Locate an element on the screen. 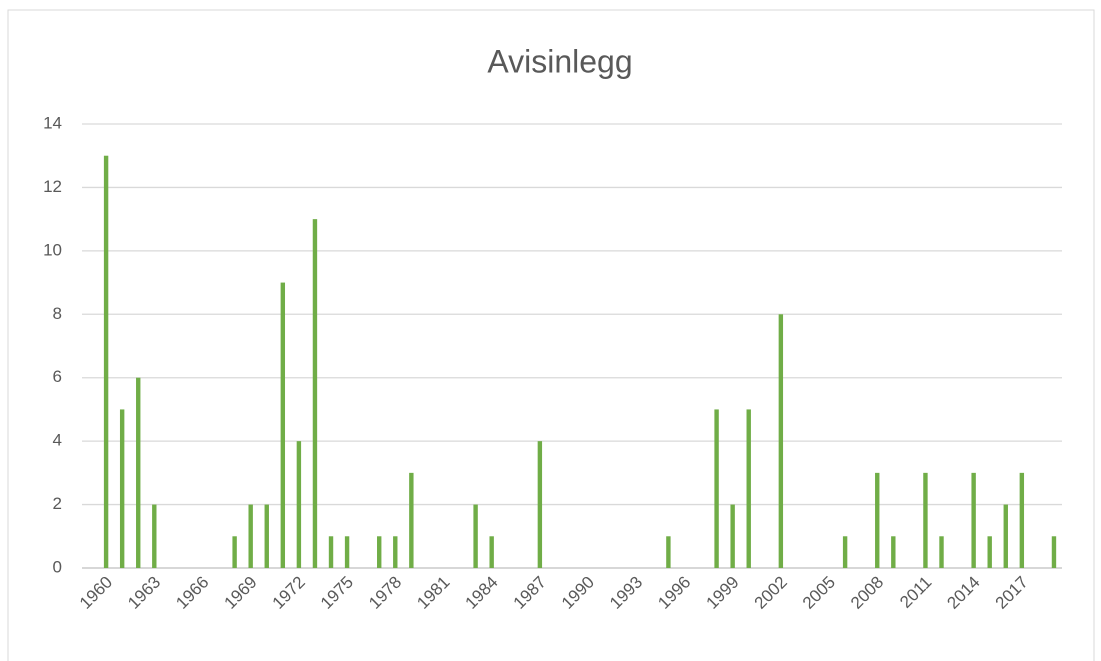  y-tick-label: 2 is located at coordinates (57, 503).